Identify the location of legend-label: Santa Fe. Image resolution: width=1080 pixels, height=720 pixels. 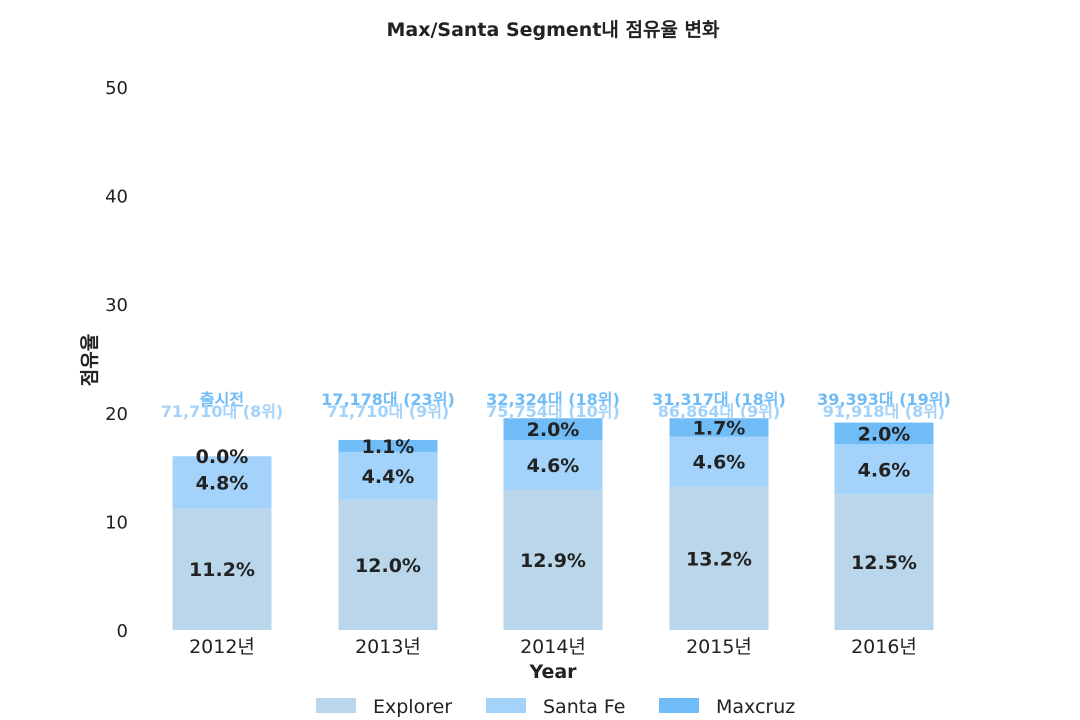
(584, 707).